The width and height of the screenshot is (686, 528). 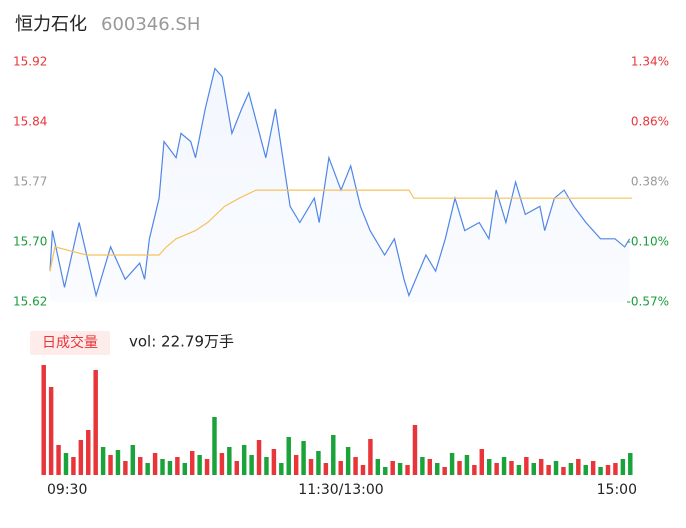 What do you see at coordinates (340, 490) in the screenshot?
I see `x-tick-label: 11:30/13:00` at bounding box center [340, 490].